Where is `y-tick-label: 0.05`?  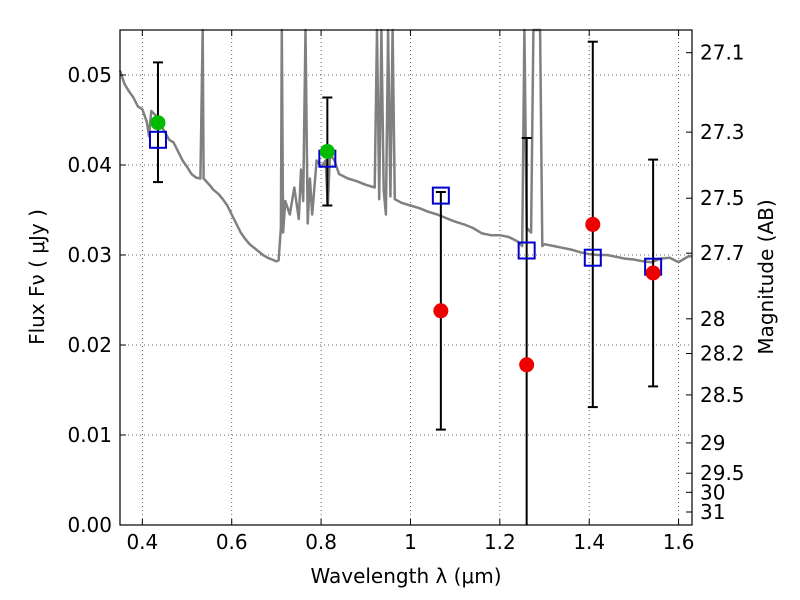
y-tick-label: 0.05 is located at coordinates (89, 75).